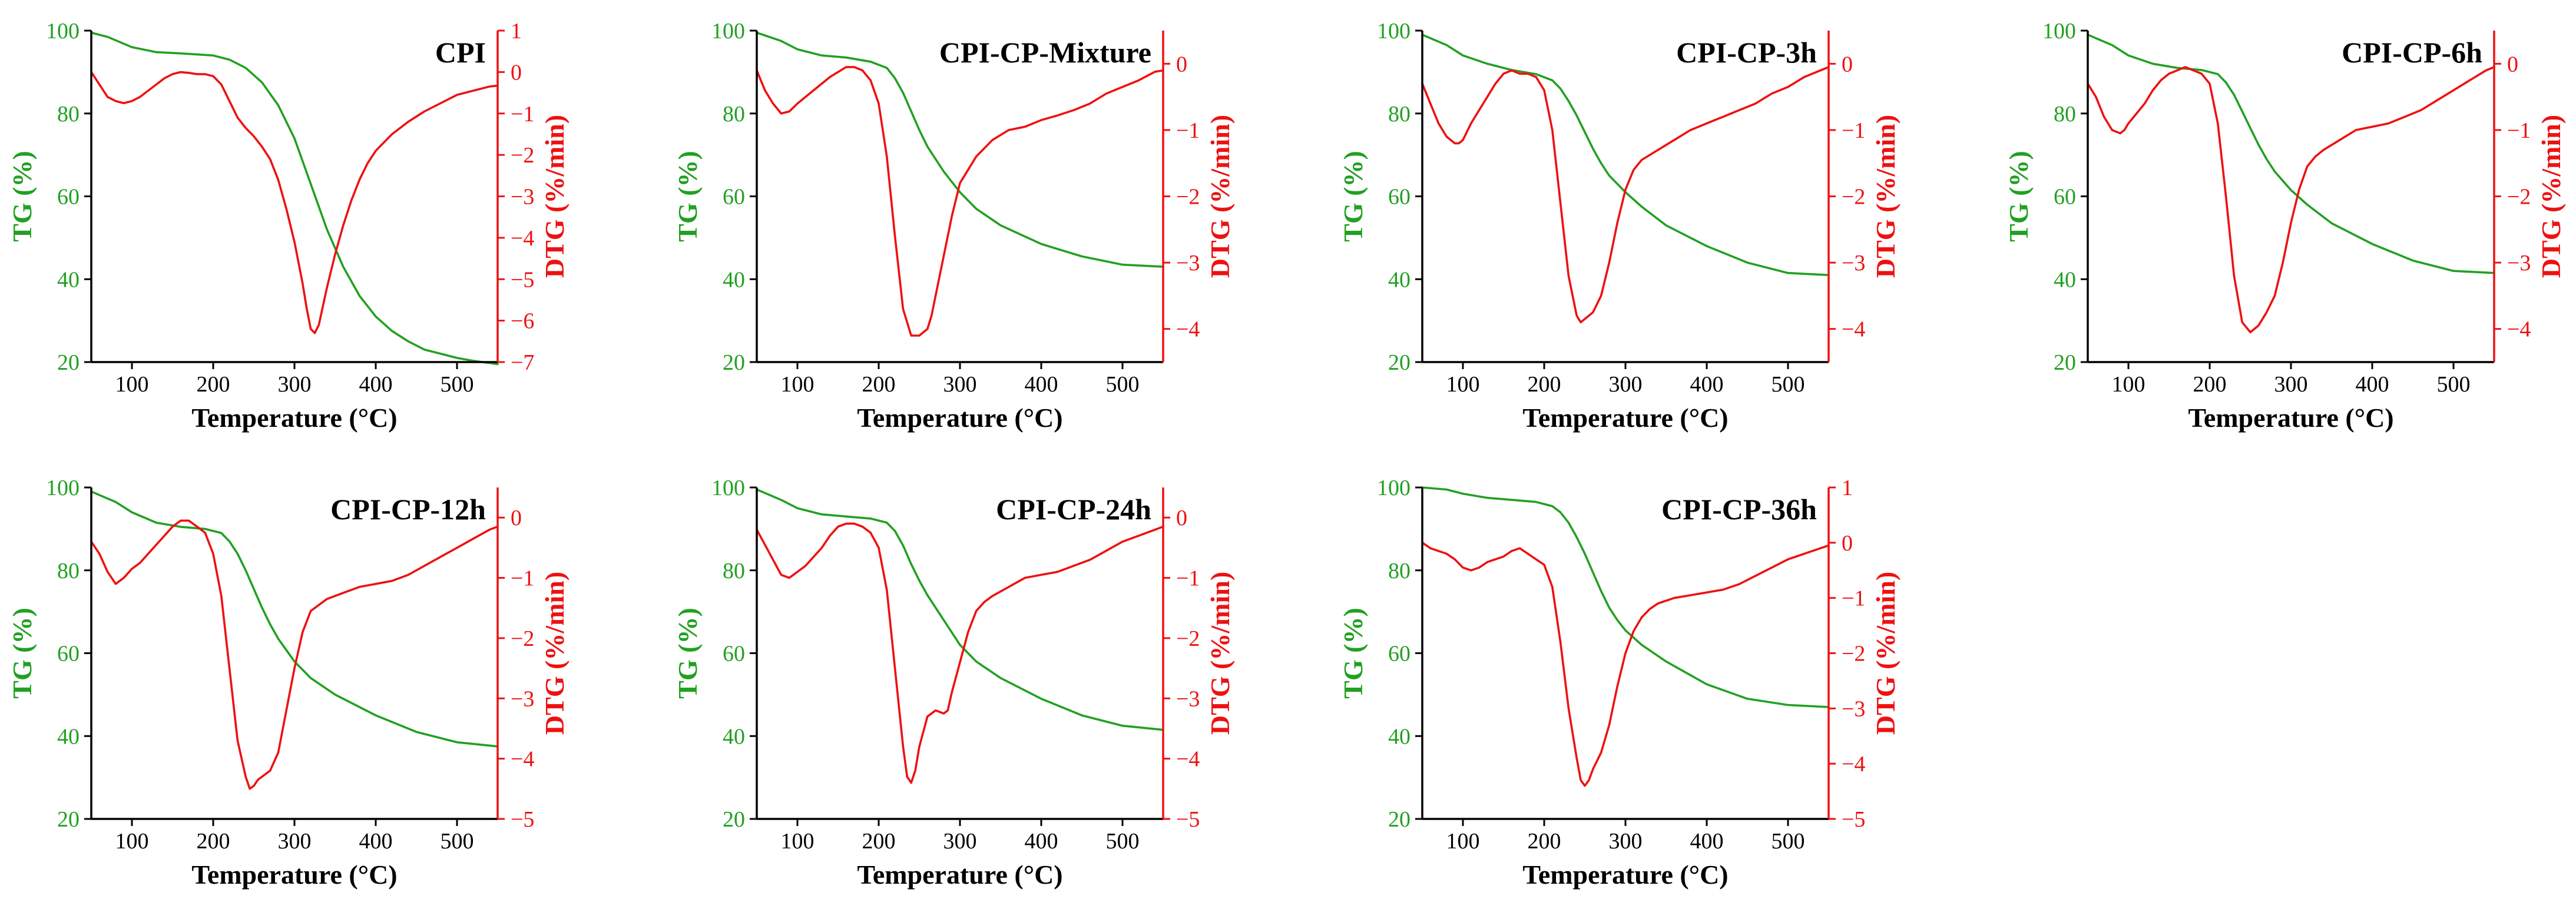  I want to click on panel-title: CPI-CP-36h, so click(1739, 509).